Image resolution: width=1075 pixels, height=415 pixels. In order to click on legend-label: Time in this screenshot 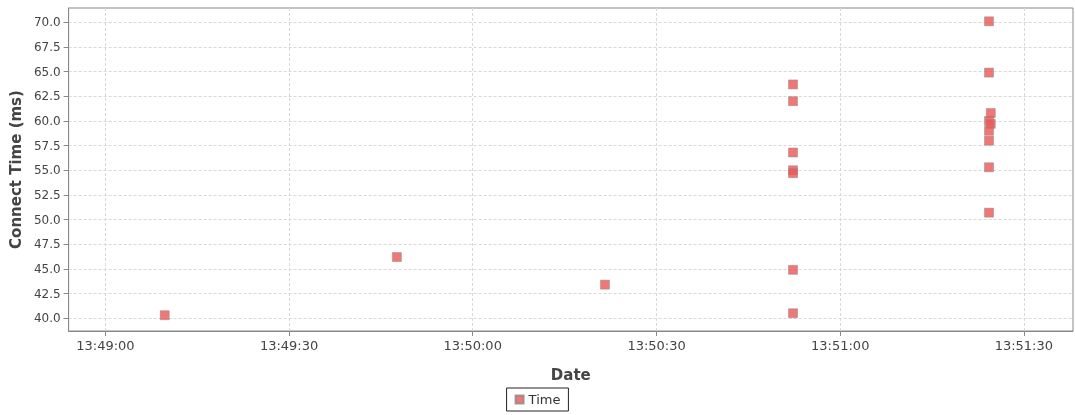, I will do `click(544, 399)`.